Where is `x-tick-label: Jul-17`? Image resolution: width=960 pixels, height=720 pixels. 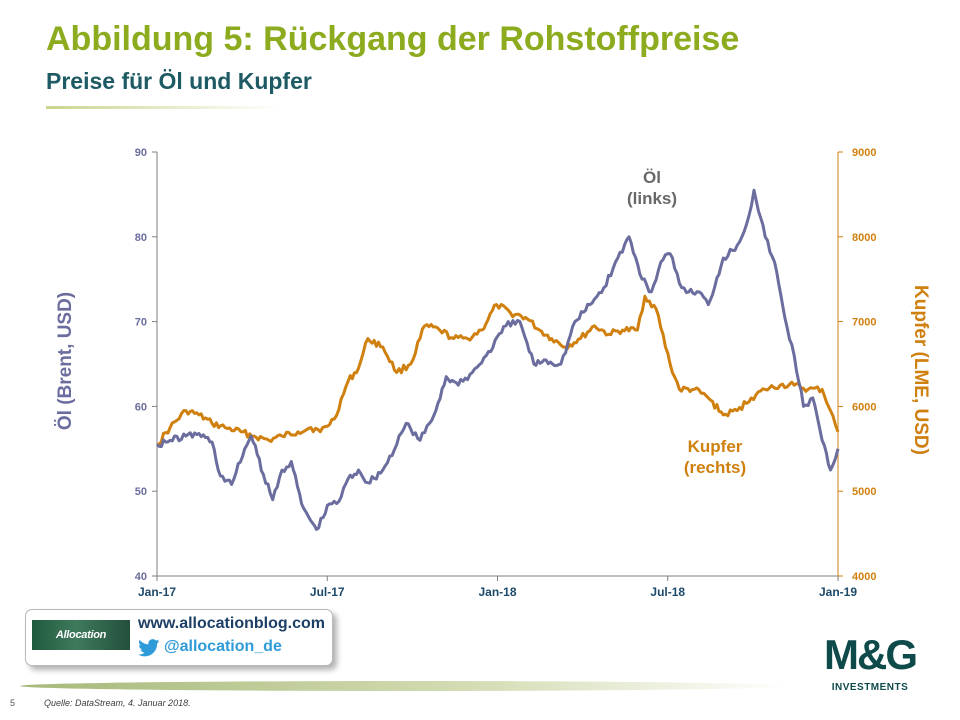 x-tick-label: Jul-17 is located at coordinates (327, 592).